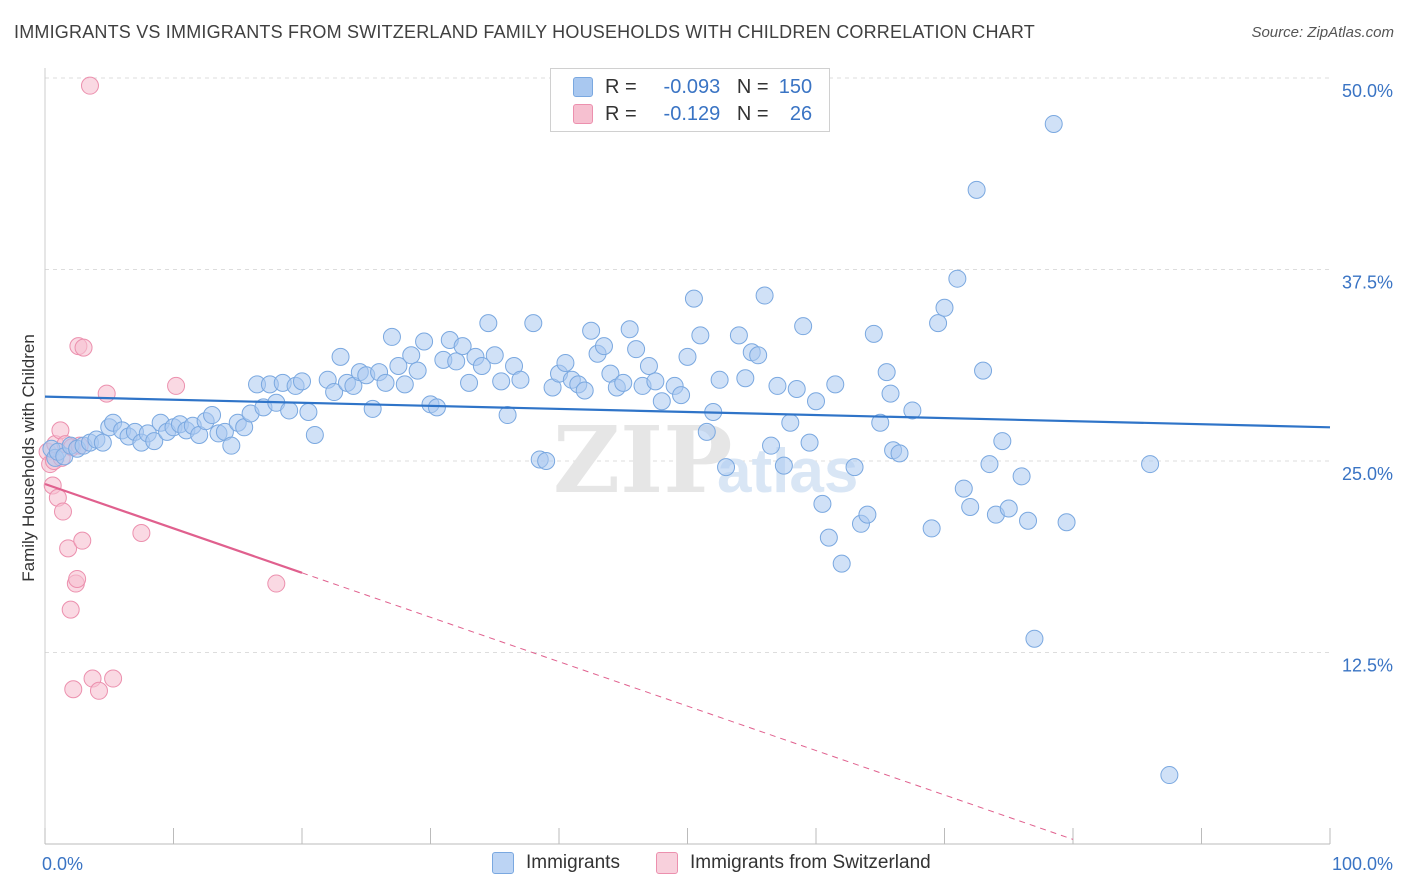 The width and height of the screenshot is (1406, 892). What do you see at coordinates (1367, 474) in the screenshot?
I see `y-tick-label: 25.0%` at bounding box center [1367, 474].